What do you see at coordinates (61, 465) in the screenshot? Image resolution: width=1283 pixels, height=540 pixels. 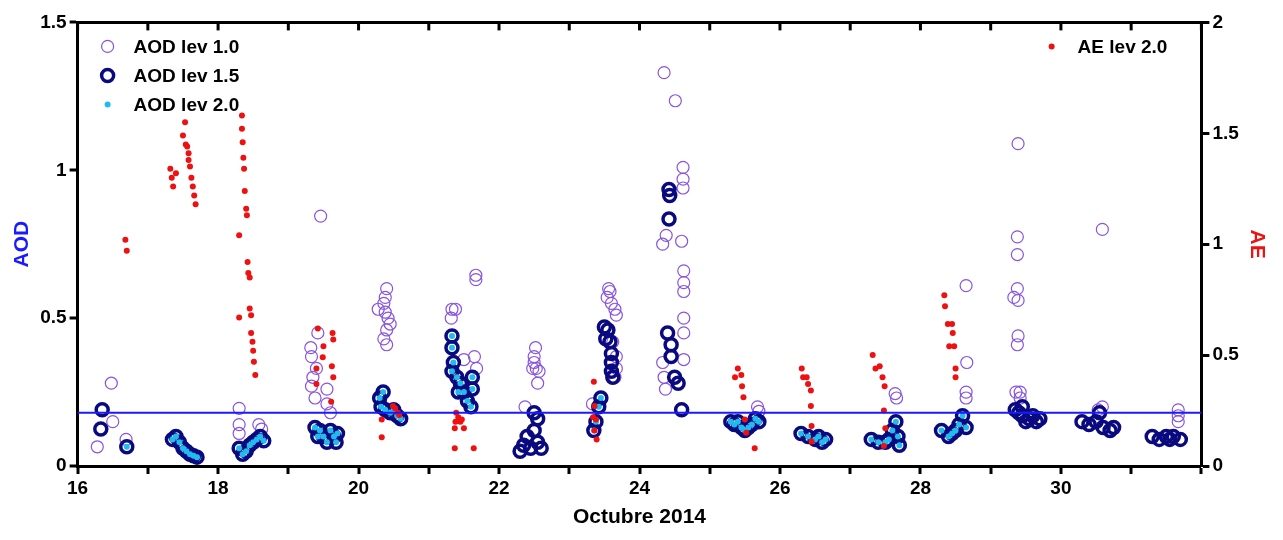 I see `y-tick-label: 0` at bounding box center [61, 465].